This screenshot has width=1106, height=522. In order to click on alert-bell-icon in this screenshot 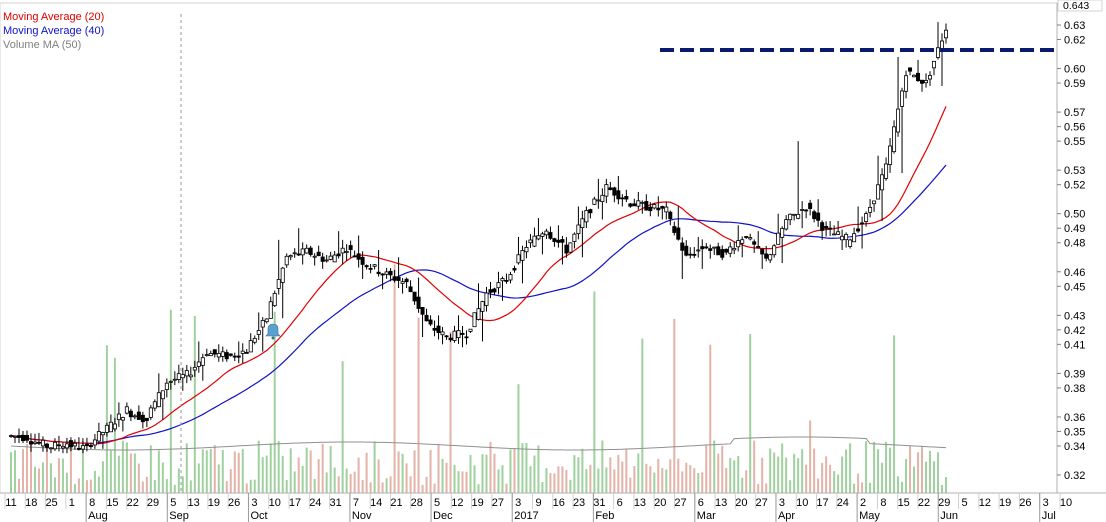, I will do `click(273, 331)`.